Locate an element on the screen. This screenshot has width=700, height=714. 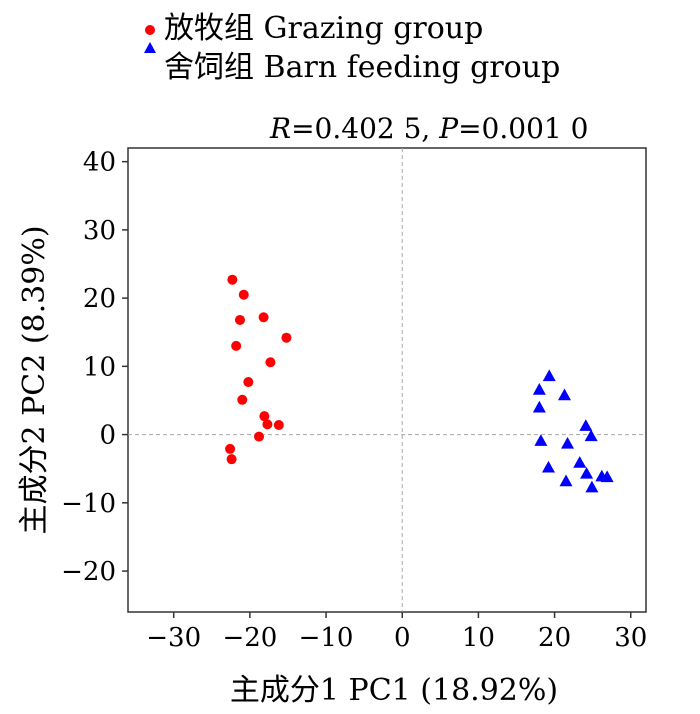
y-axis: −20 −10 0 10 20 30 40 is located at coordinates (94, 367).